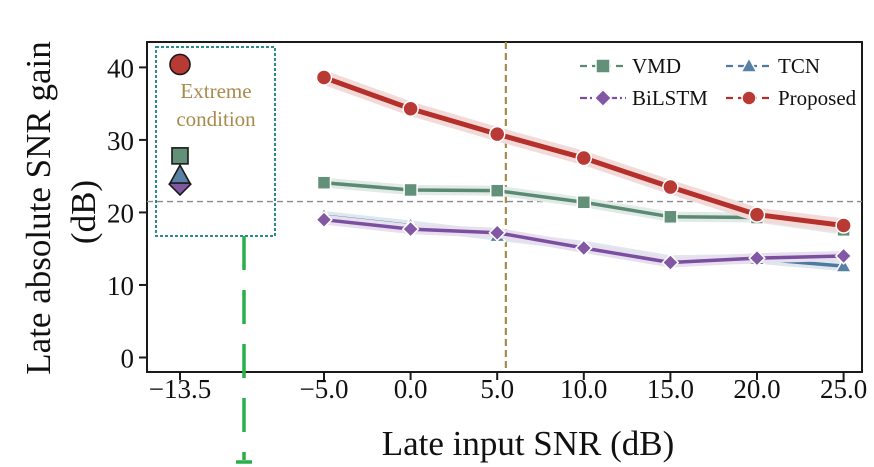 The height and width of the screenshot is (467, 874). Describe the element at coordinates (180, 64) in the screenshot. I see `extreme-point-proposed` at that location.